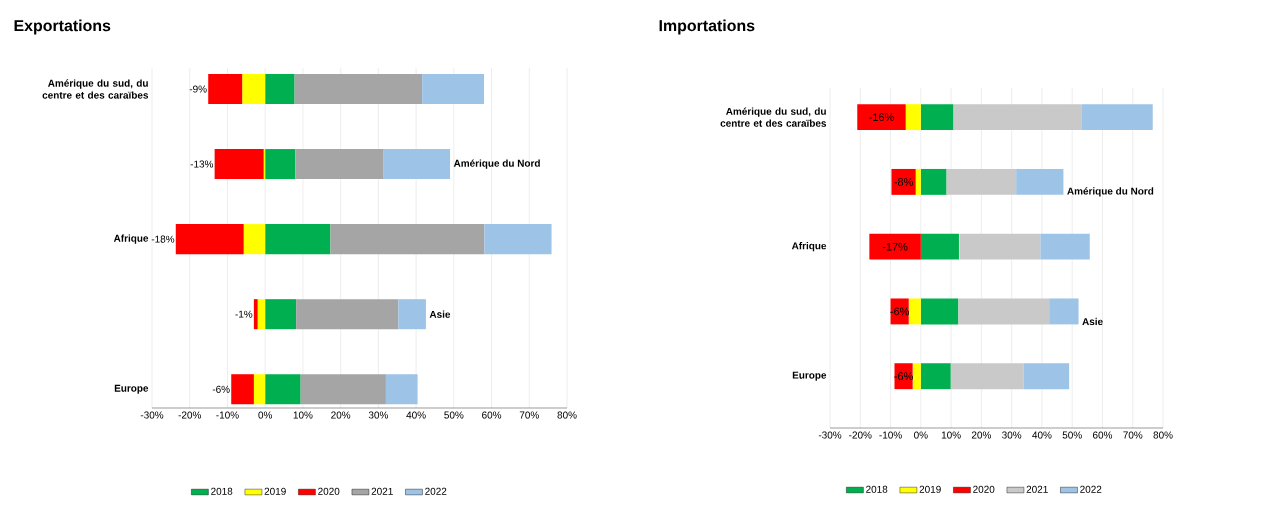  I want to click on data-label: -16%, so click(881, 117).